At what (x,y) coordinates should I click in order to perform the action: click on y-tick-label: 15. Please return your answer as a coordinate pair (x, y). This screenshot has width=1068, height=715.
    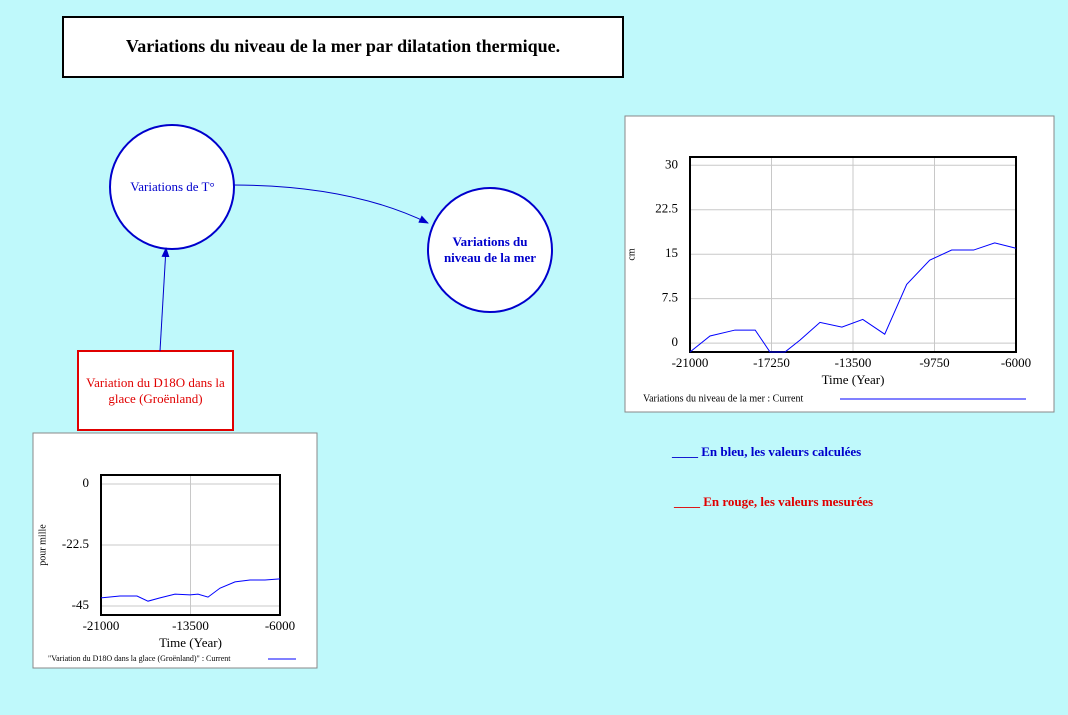
    Looking at the image, I should click on (671, 252).